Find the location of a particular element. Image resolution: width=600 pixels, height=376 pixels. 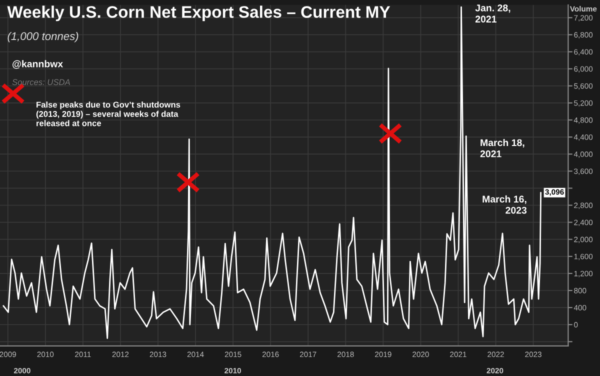

annotation: False peaks due to Gov’t shutdowns (2013, 2019) – several weeks of data released at once is located at coordinates (108, 114).